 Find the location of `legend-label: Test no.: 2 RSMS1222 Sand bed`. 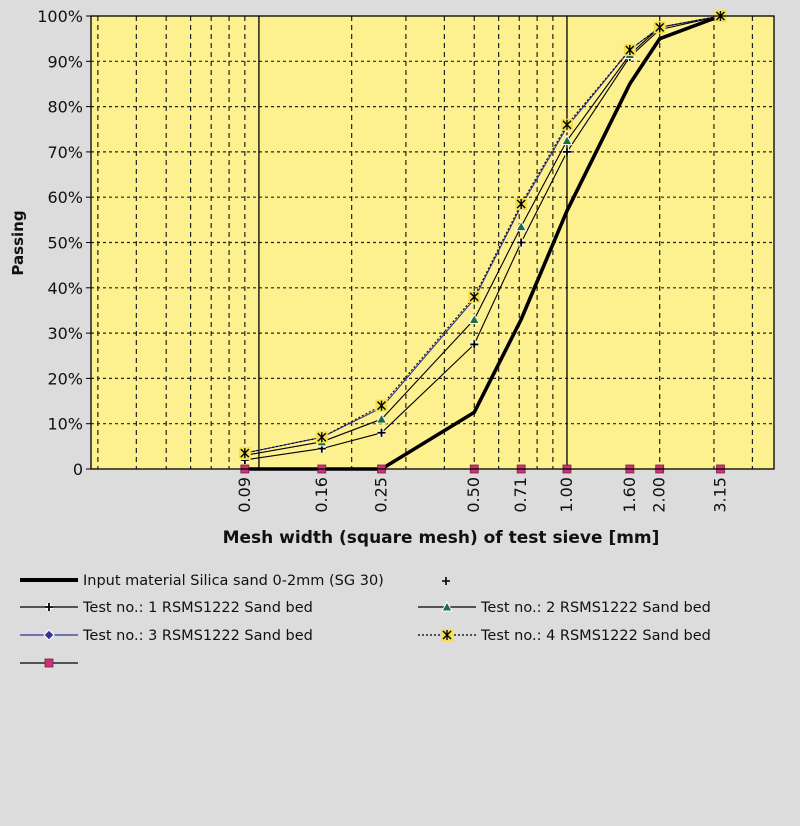

legend-label: Test no.: 2 RSMS1222 Sand bed is located at coordinates (595, 608).